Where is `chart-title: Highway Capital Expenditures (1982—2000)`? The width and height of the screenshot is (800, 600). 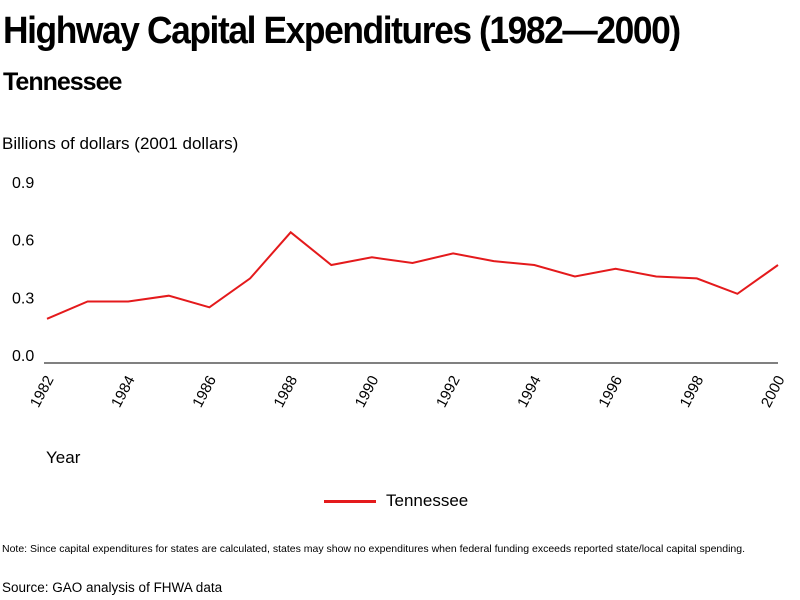
chart-title: Highway Capital Expenditures (1982—2000) is located at coordinates (342, 31).